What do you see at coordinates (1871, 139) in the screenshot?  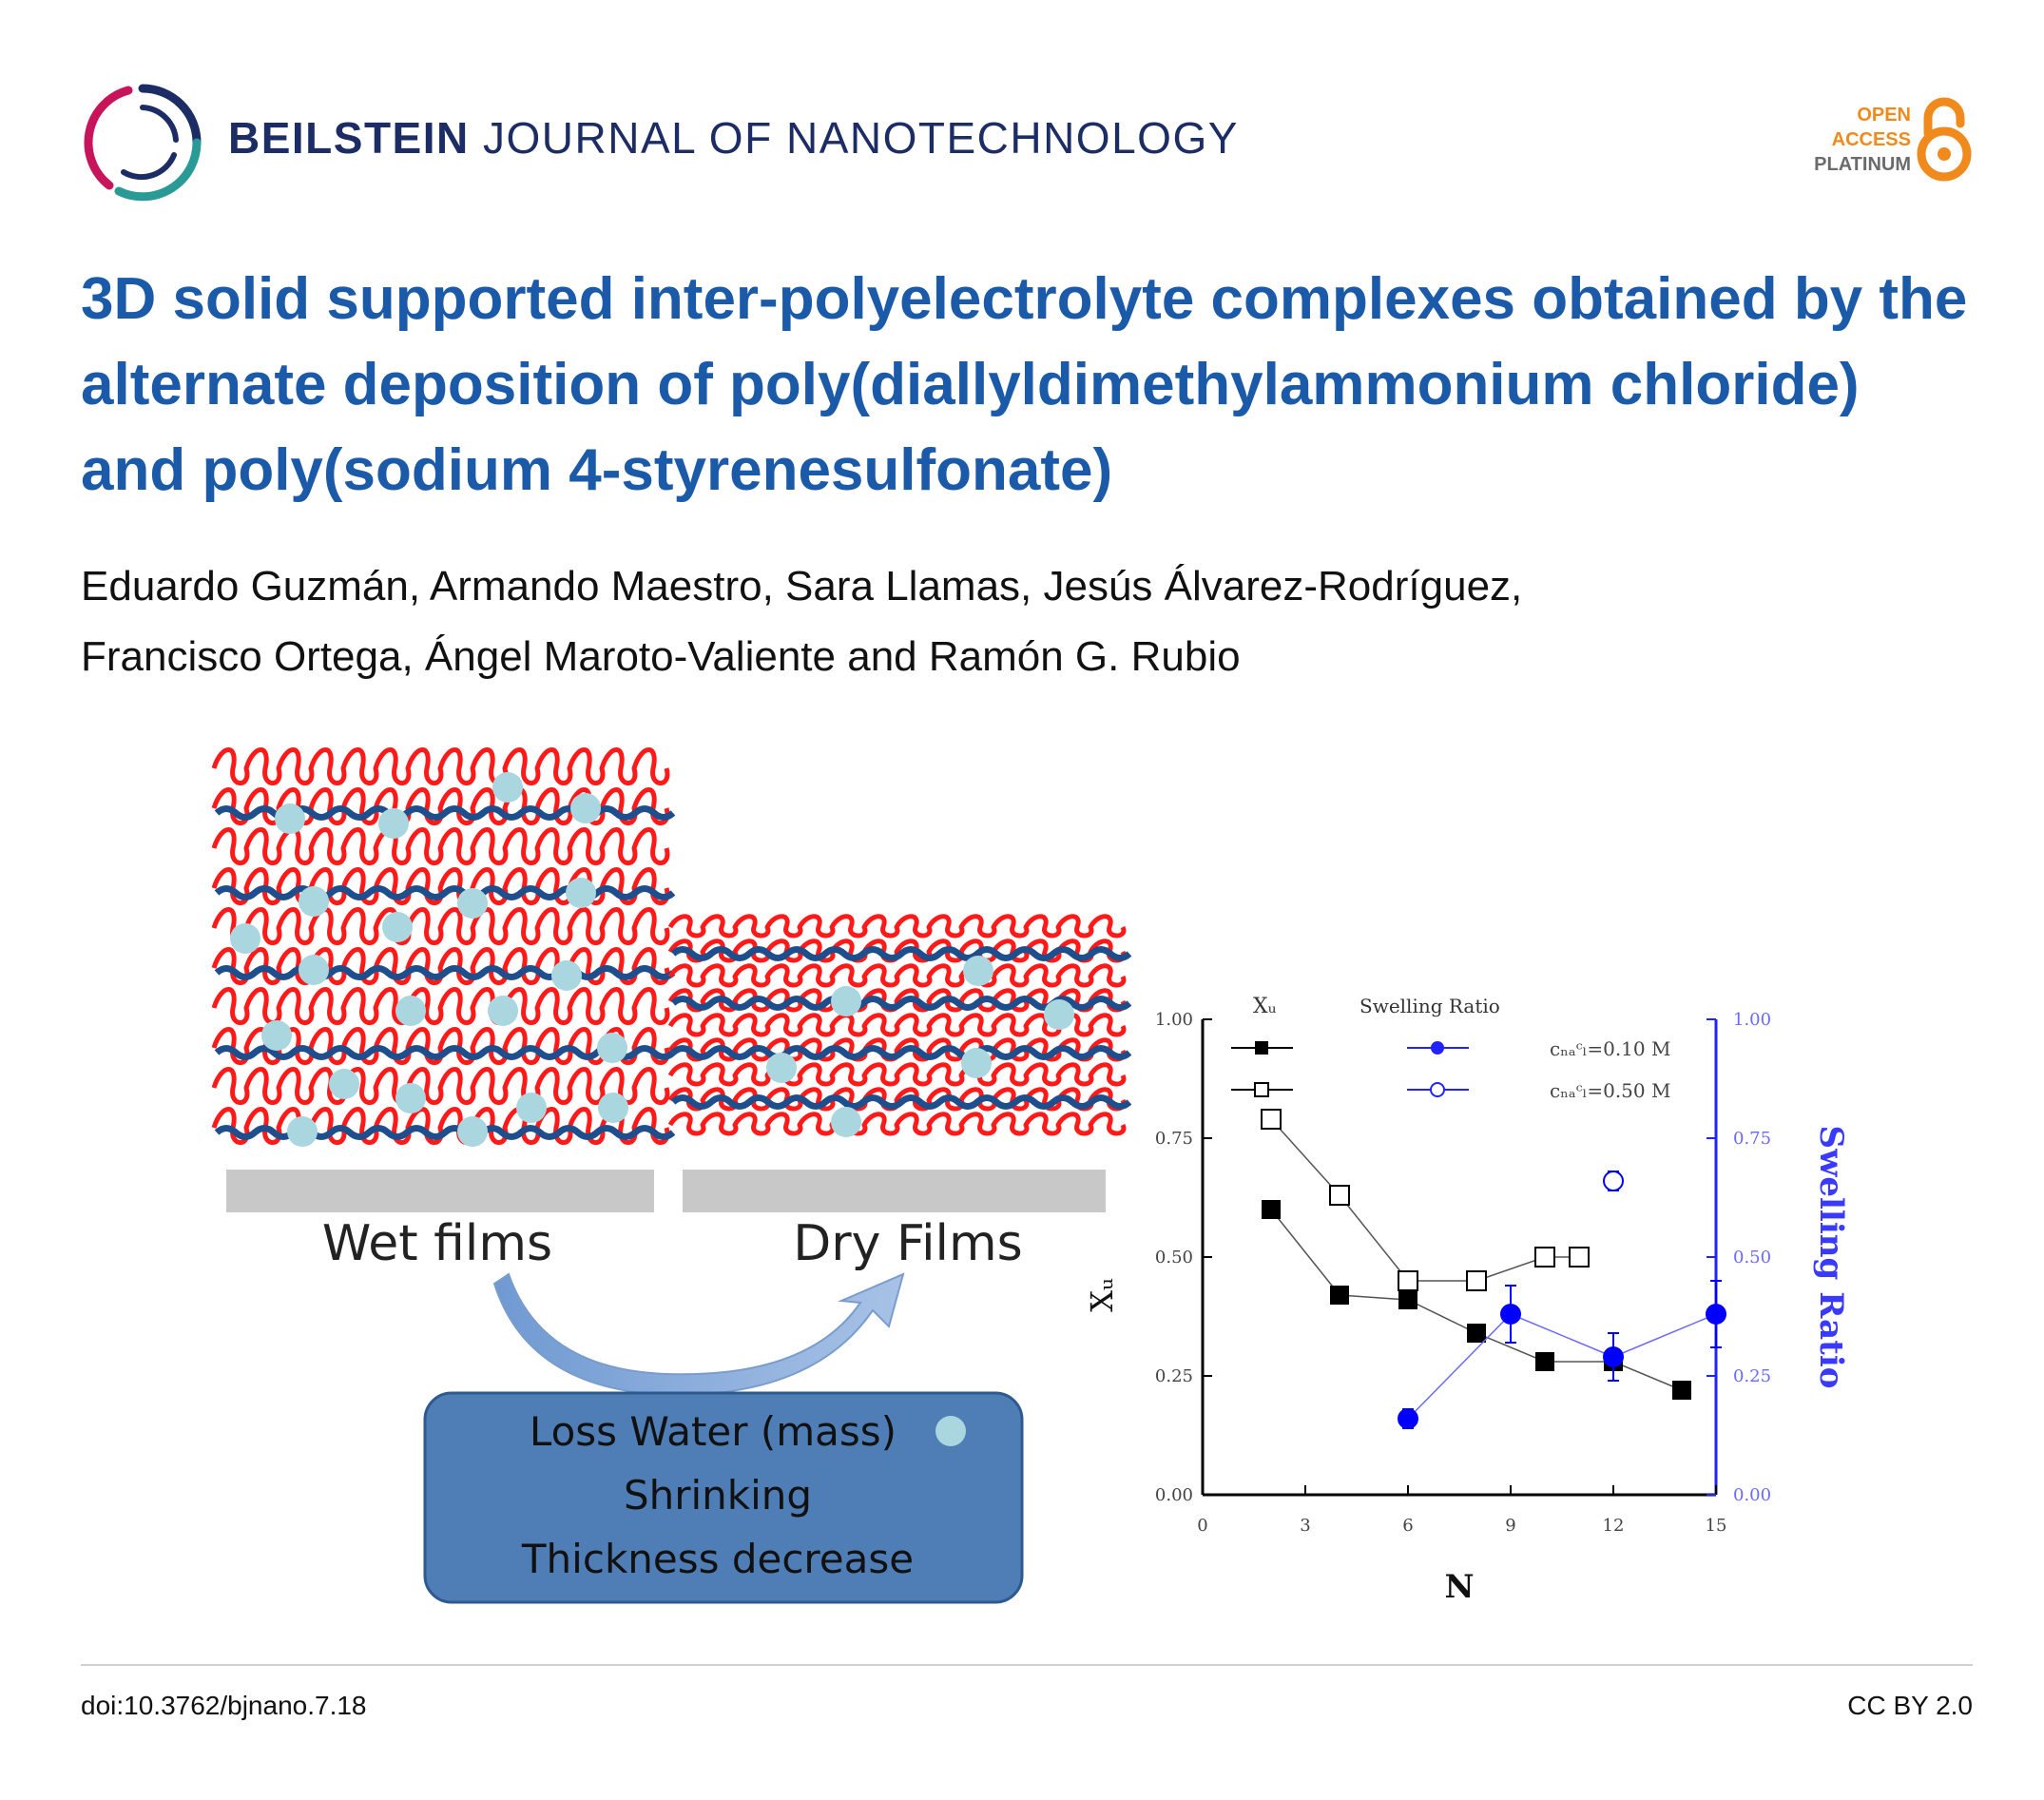 I see `badge-line-access: ACCESS` at bounding box center [1871, 139].